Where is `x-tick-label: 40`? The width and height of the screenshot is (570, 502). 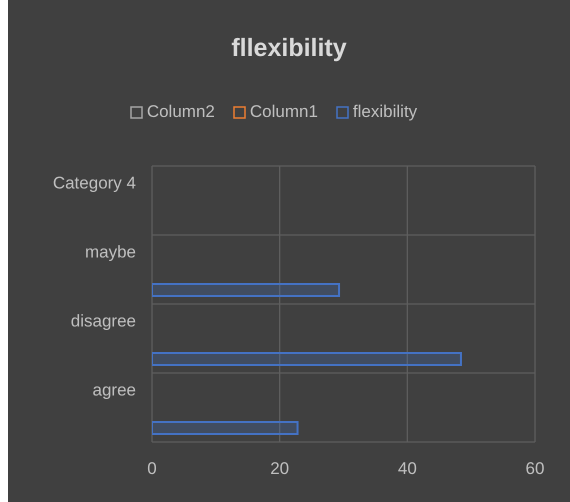
x-tick-label: 40 is located at coordinates (407, 468).